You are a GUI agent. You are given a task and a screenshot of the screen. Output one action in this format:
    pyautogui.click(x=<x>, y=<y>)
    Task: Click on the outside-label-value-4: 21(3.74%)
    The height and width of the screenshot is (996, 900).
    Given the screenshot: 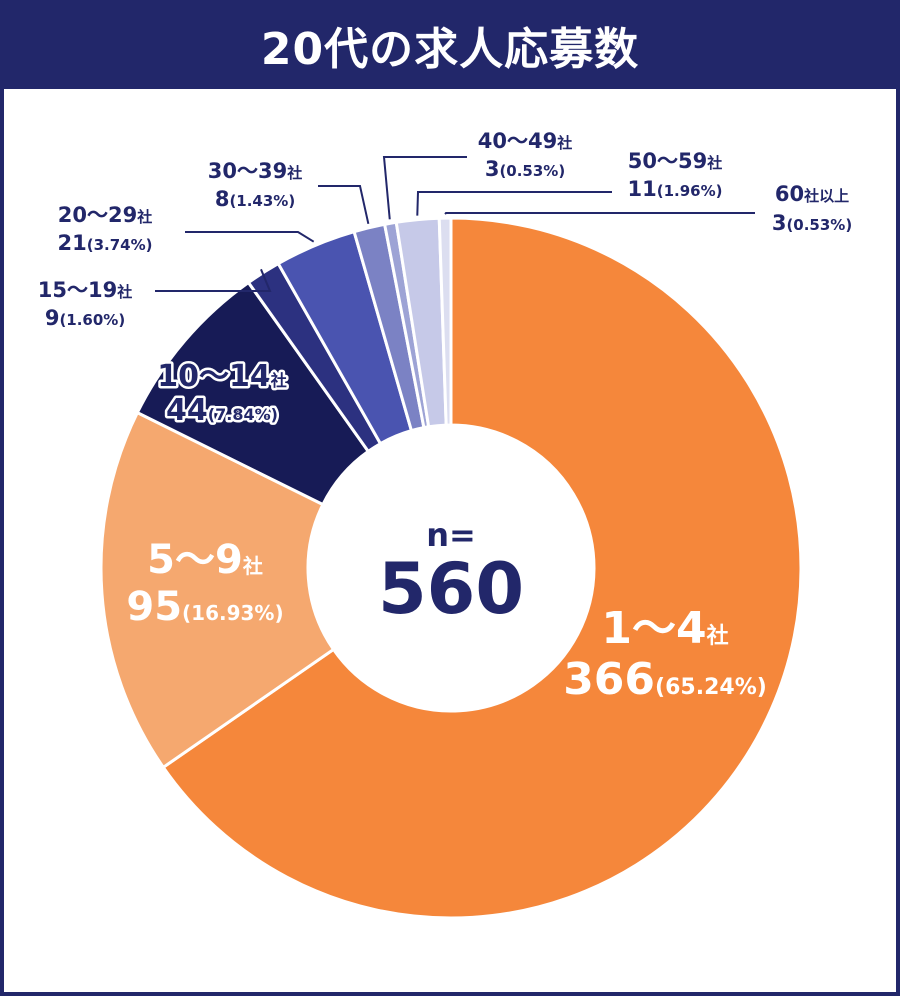 What is the action you would take?
    pyautogui.click(x=105, y=243)
    